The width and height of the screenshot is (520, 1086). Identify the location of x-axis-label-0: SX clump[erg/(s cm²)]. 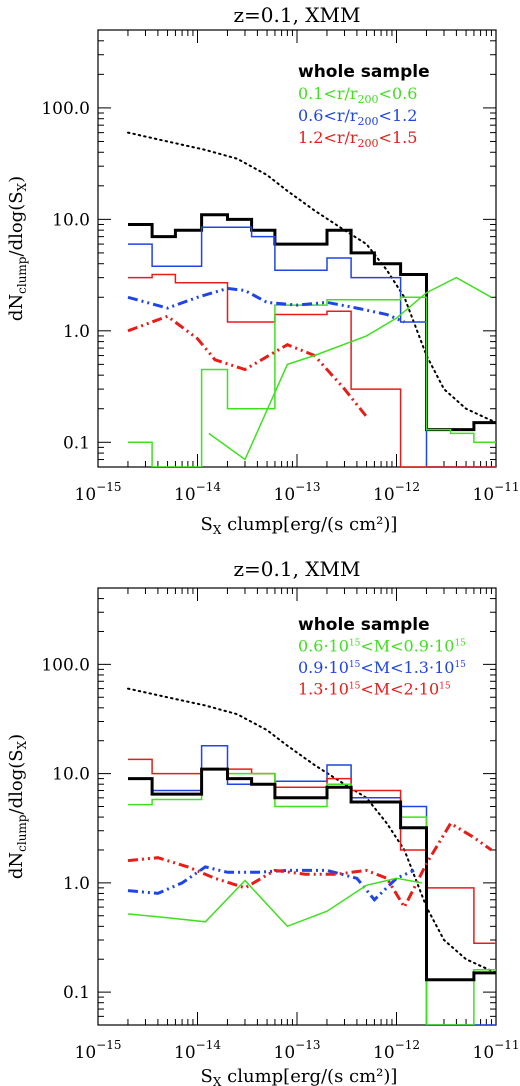
(299, 525).